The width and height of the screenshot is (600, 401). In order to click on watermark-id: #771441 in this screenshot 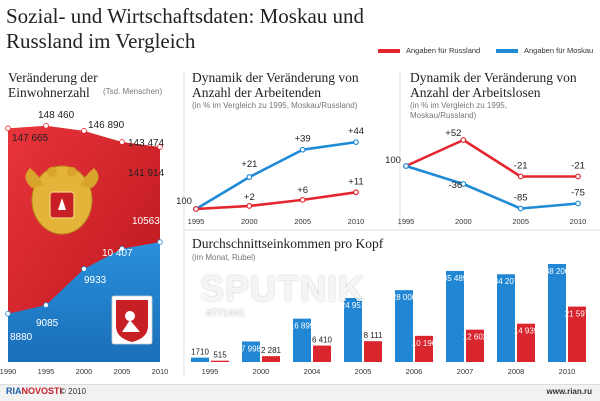, I will do `click(225, 313)`.